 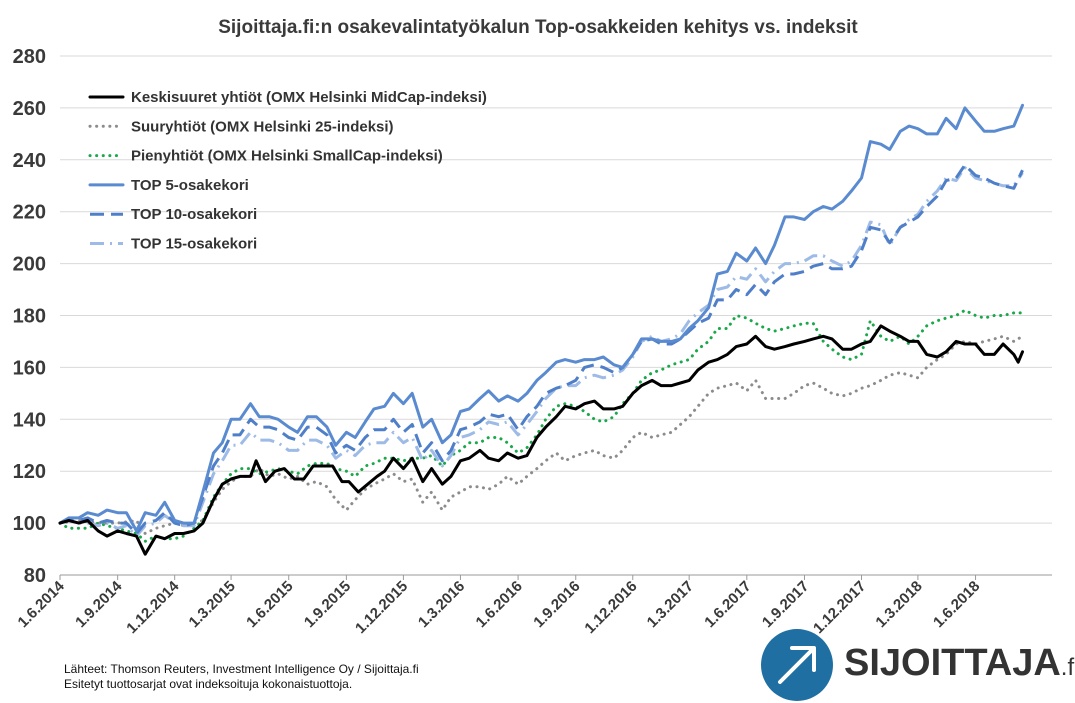 I want to click on y-tick-label: 260, so click(x=29, y=109).